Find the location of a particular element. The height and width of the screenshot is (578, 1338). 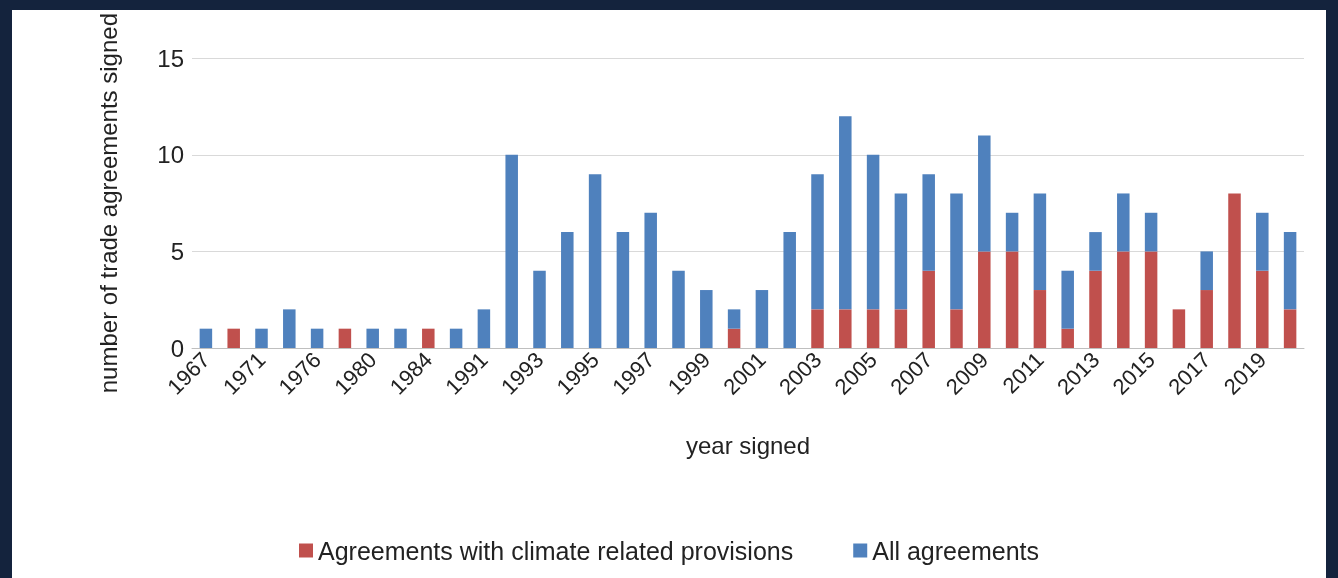

legend-label: All agreements is located at coordinates (955, 550).